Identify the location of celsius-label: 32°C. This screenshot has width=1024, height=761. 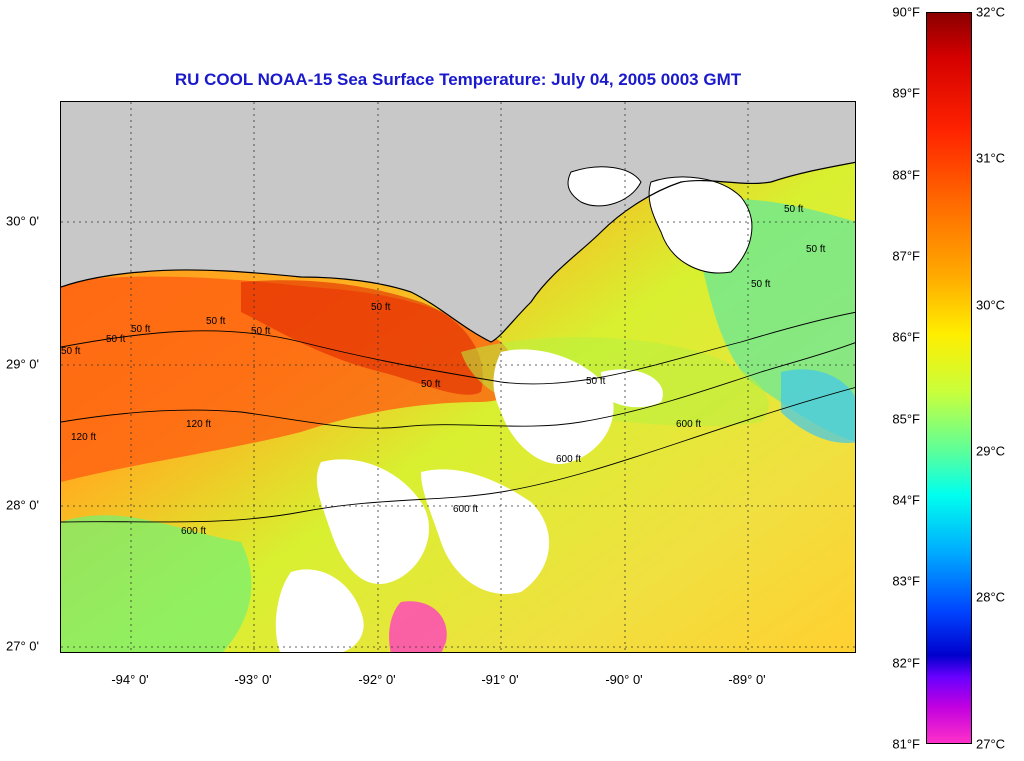
(991, 12).